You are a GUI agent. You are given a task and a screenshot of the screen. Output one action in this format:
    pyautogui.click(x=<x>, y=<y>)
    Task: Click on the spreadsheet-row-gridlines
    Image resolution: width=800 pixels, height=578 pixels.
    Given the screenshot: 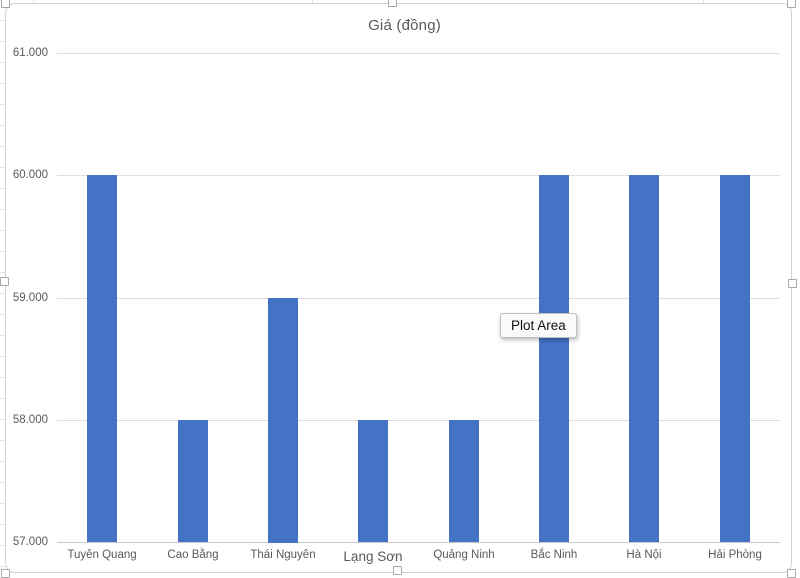 What is the action you would take?
    pyautogui.click(x=2, y=289)
    